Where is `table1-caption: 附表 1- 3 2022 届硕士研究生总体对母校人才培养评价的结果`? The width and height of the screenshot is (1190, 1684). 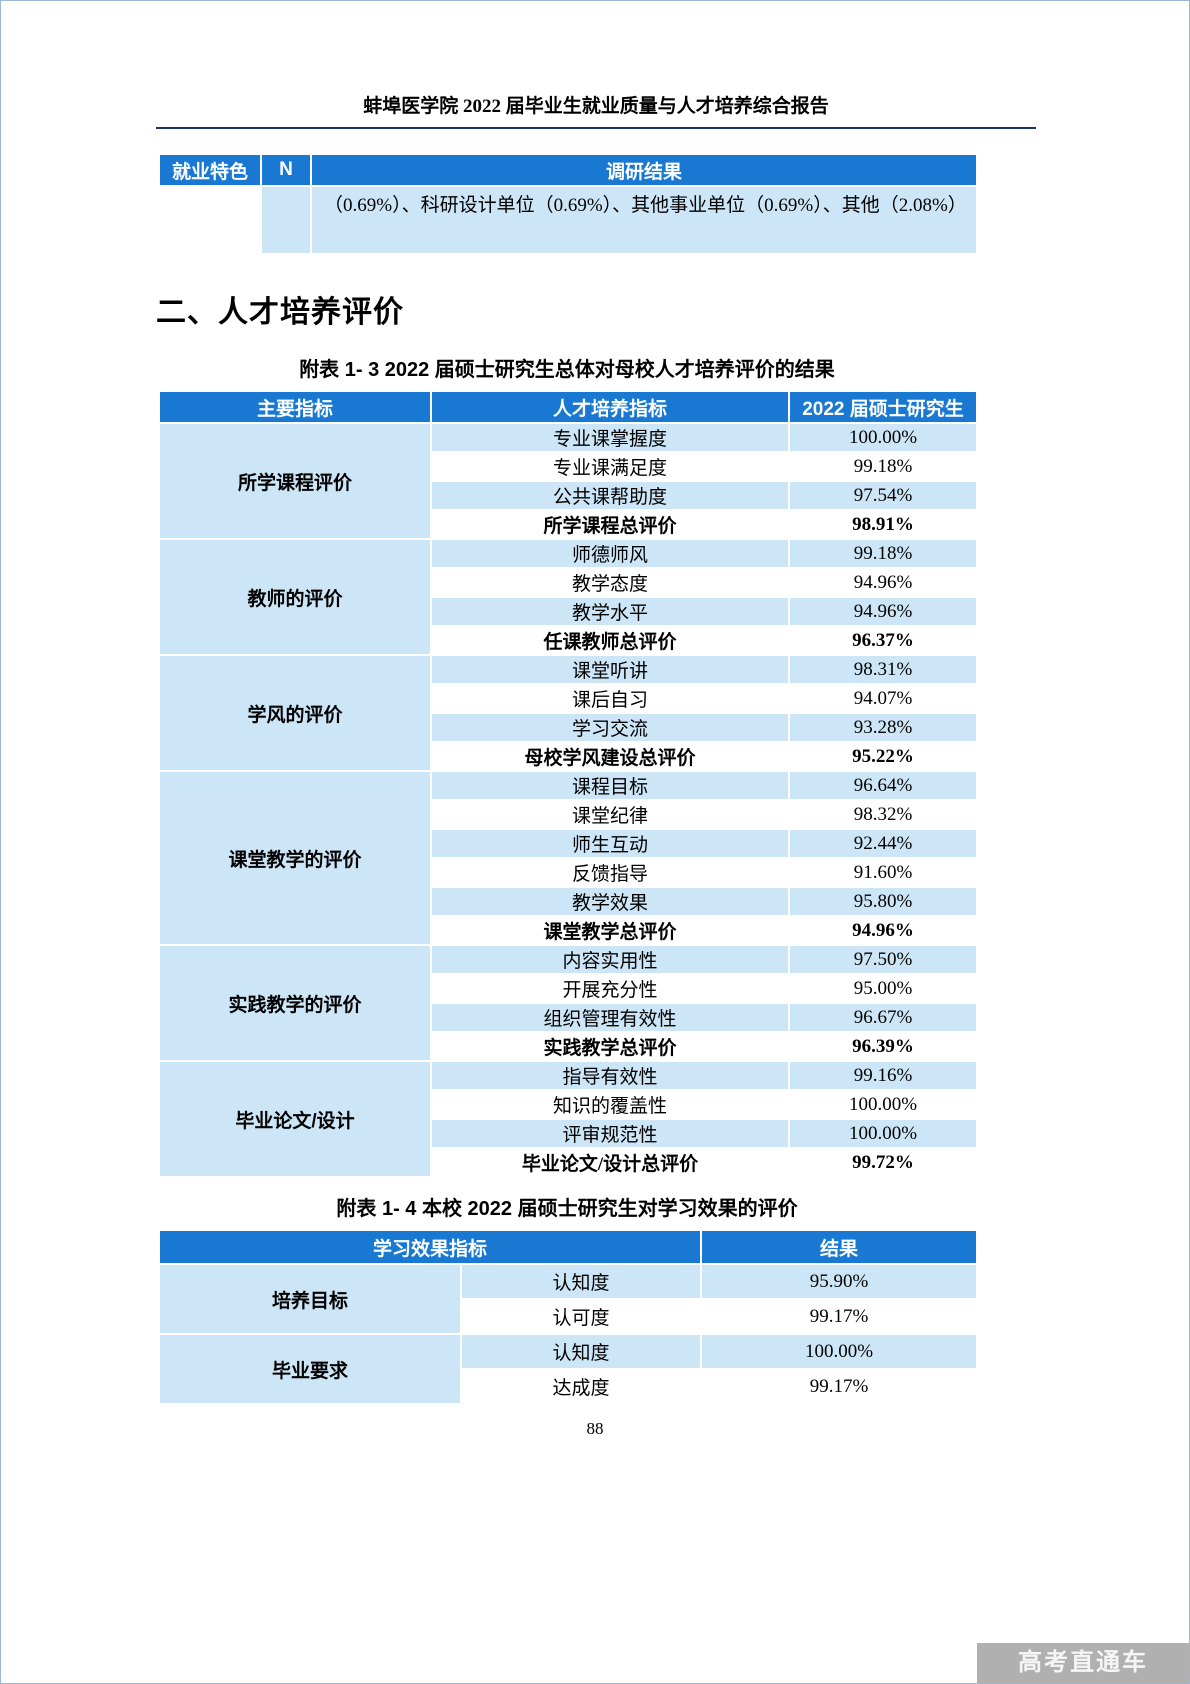 table1-caption: 附表 1- 3 2022 届硕士研究生总体对母校人才培养评价的结果 is located at coordinates (567, 370).